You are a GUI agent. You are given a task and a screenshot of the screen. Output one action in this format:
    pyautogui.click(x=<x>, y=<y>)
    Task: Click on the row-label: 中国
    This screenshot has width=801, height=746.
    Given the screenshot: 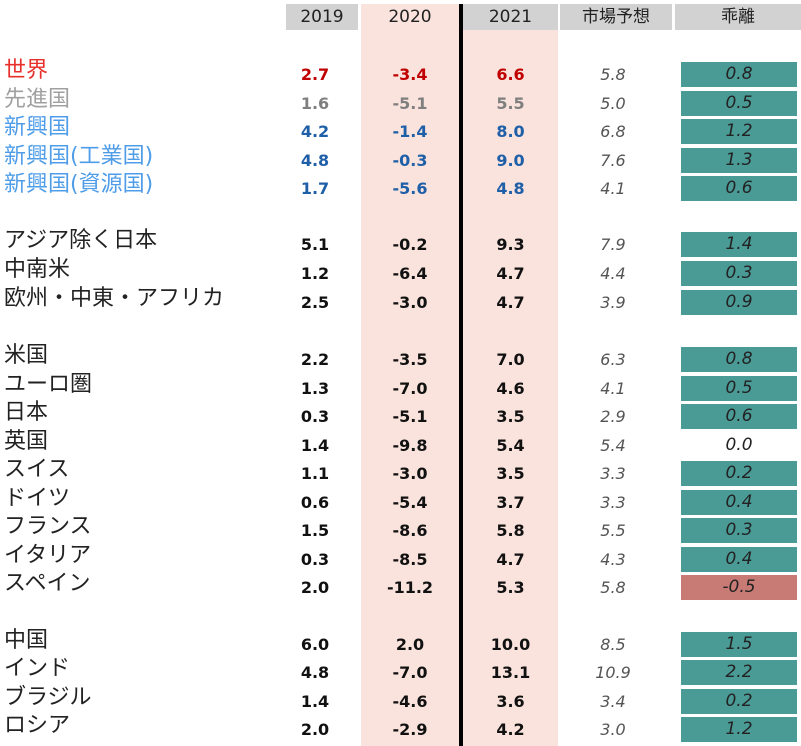 What is the action you would take?
    pyautogui.click(x=26, y=640)
    